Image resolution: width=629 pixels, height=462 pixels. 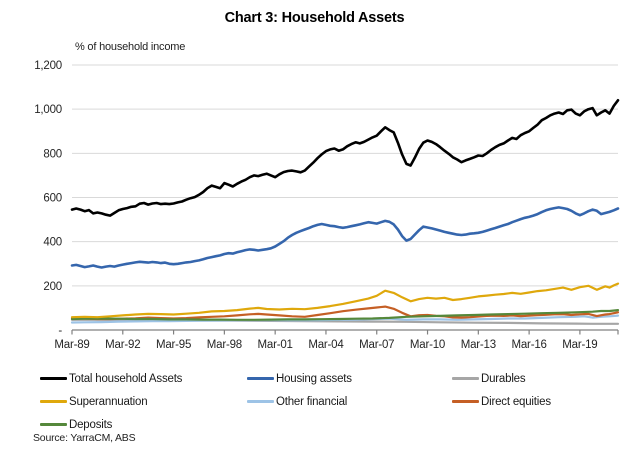 I want to click on series-line-deposits, so click(x=345, y=315).